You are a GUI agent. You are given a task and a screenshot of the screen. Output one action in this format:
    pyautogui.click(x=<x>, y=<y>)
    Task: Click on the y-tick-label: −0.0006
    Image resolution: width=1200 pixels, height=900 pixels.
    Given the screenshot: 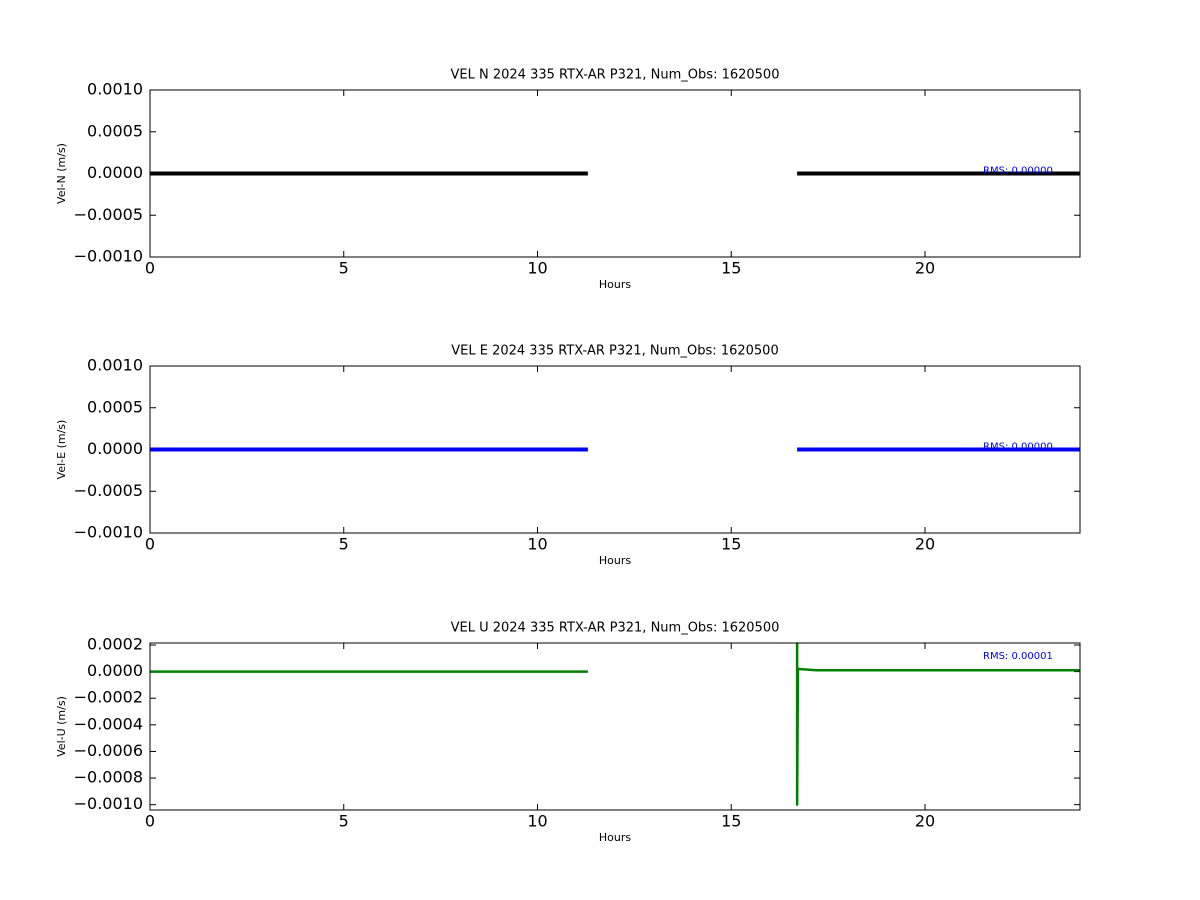 What is the action you would take?
    pyautogui.click(x=108, y=750)
    